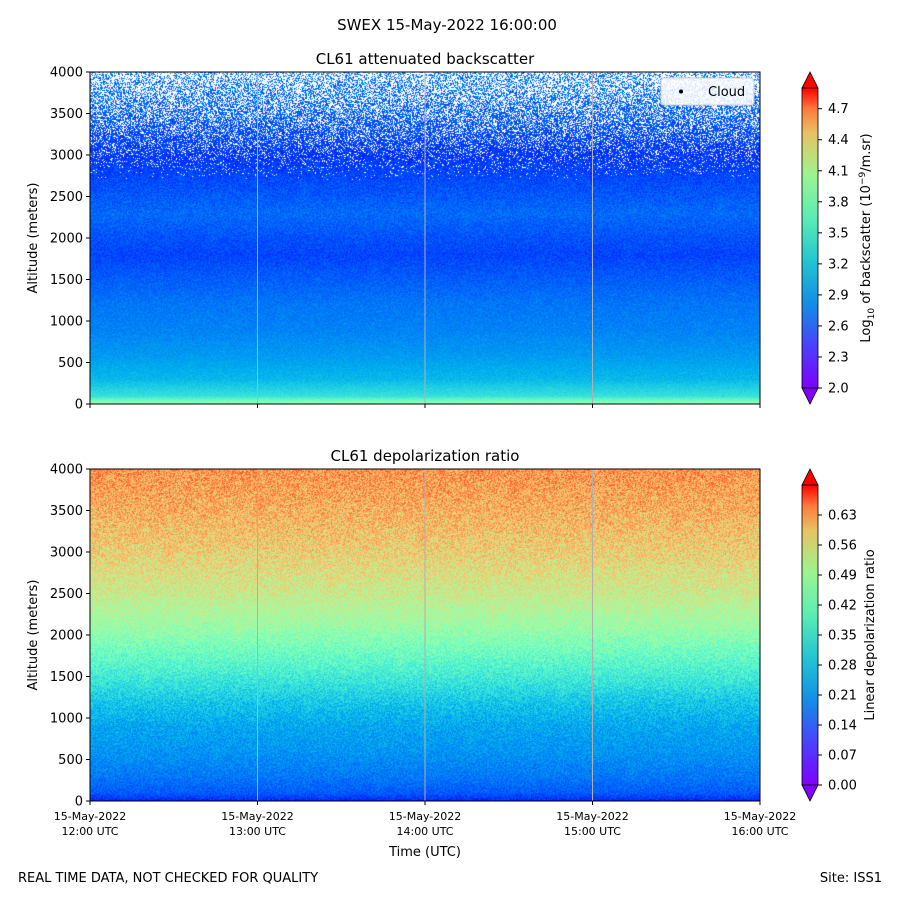 The height and width of the screenshot is (900, 900). Describe the element at coordinates (867, 237) in the screenshot. I see `backscatter-colorbar-label: Log10 of backscatter (10−9/m.sr)` at that location.